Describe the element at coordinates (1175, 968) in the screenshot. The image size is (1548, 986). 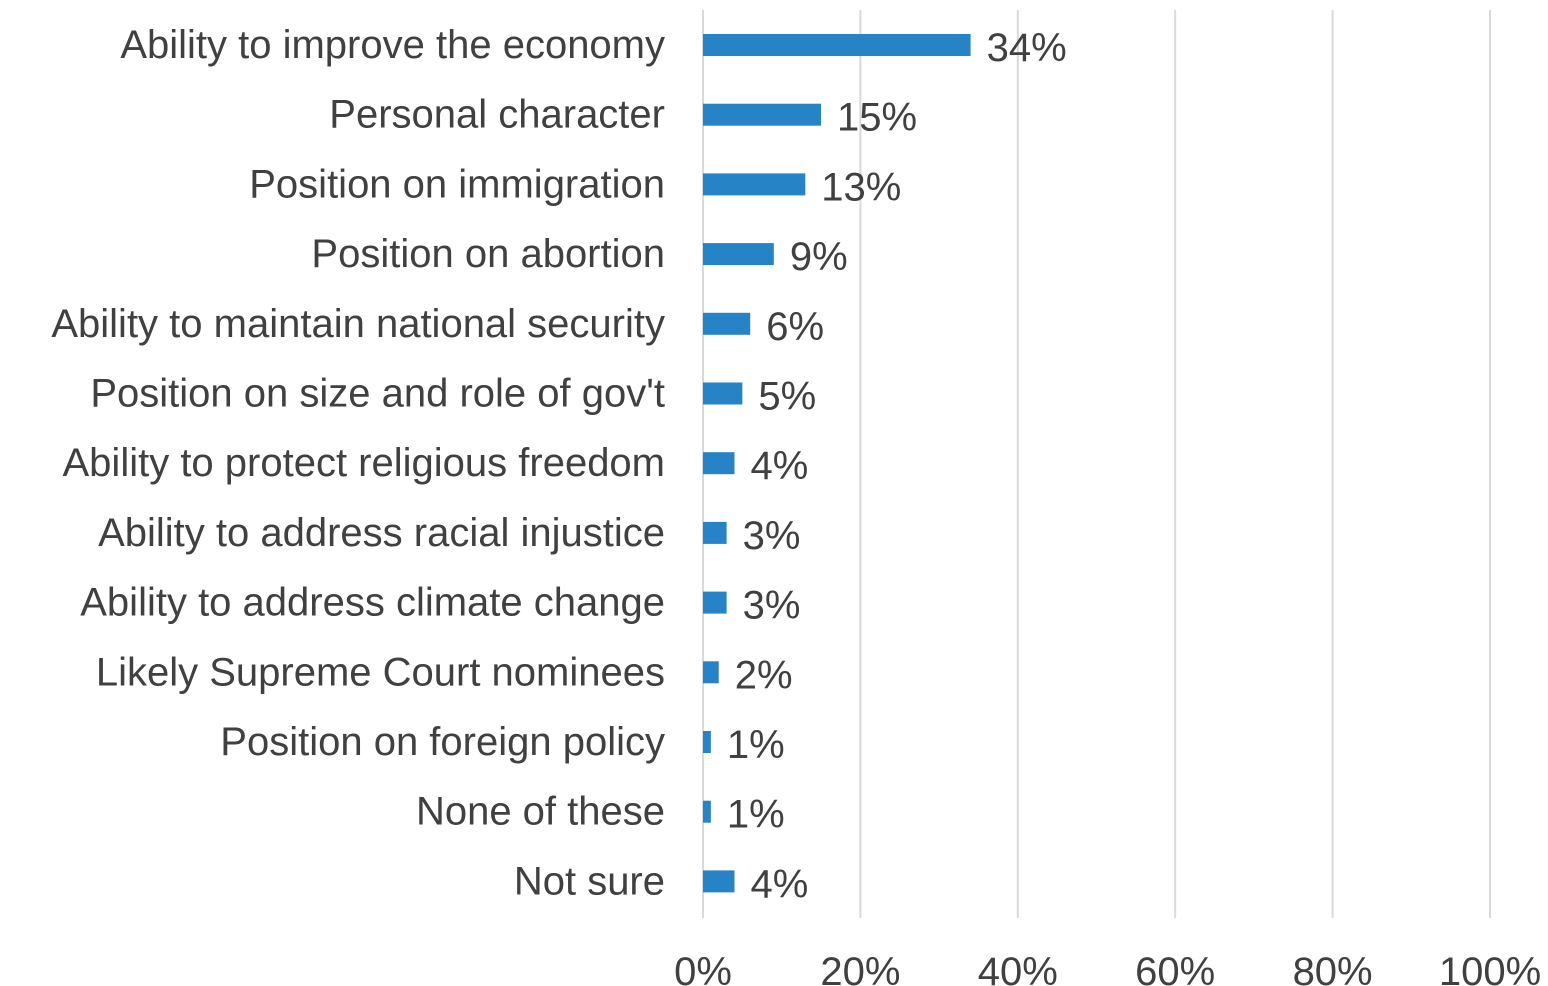
I see `x-tick-label: 60%` at that location.